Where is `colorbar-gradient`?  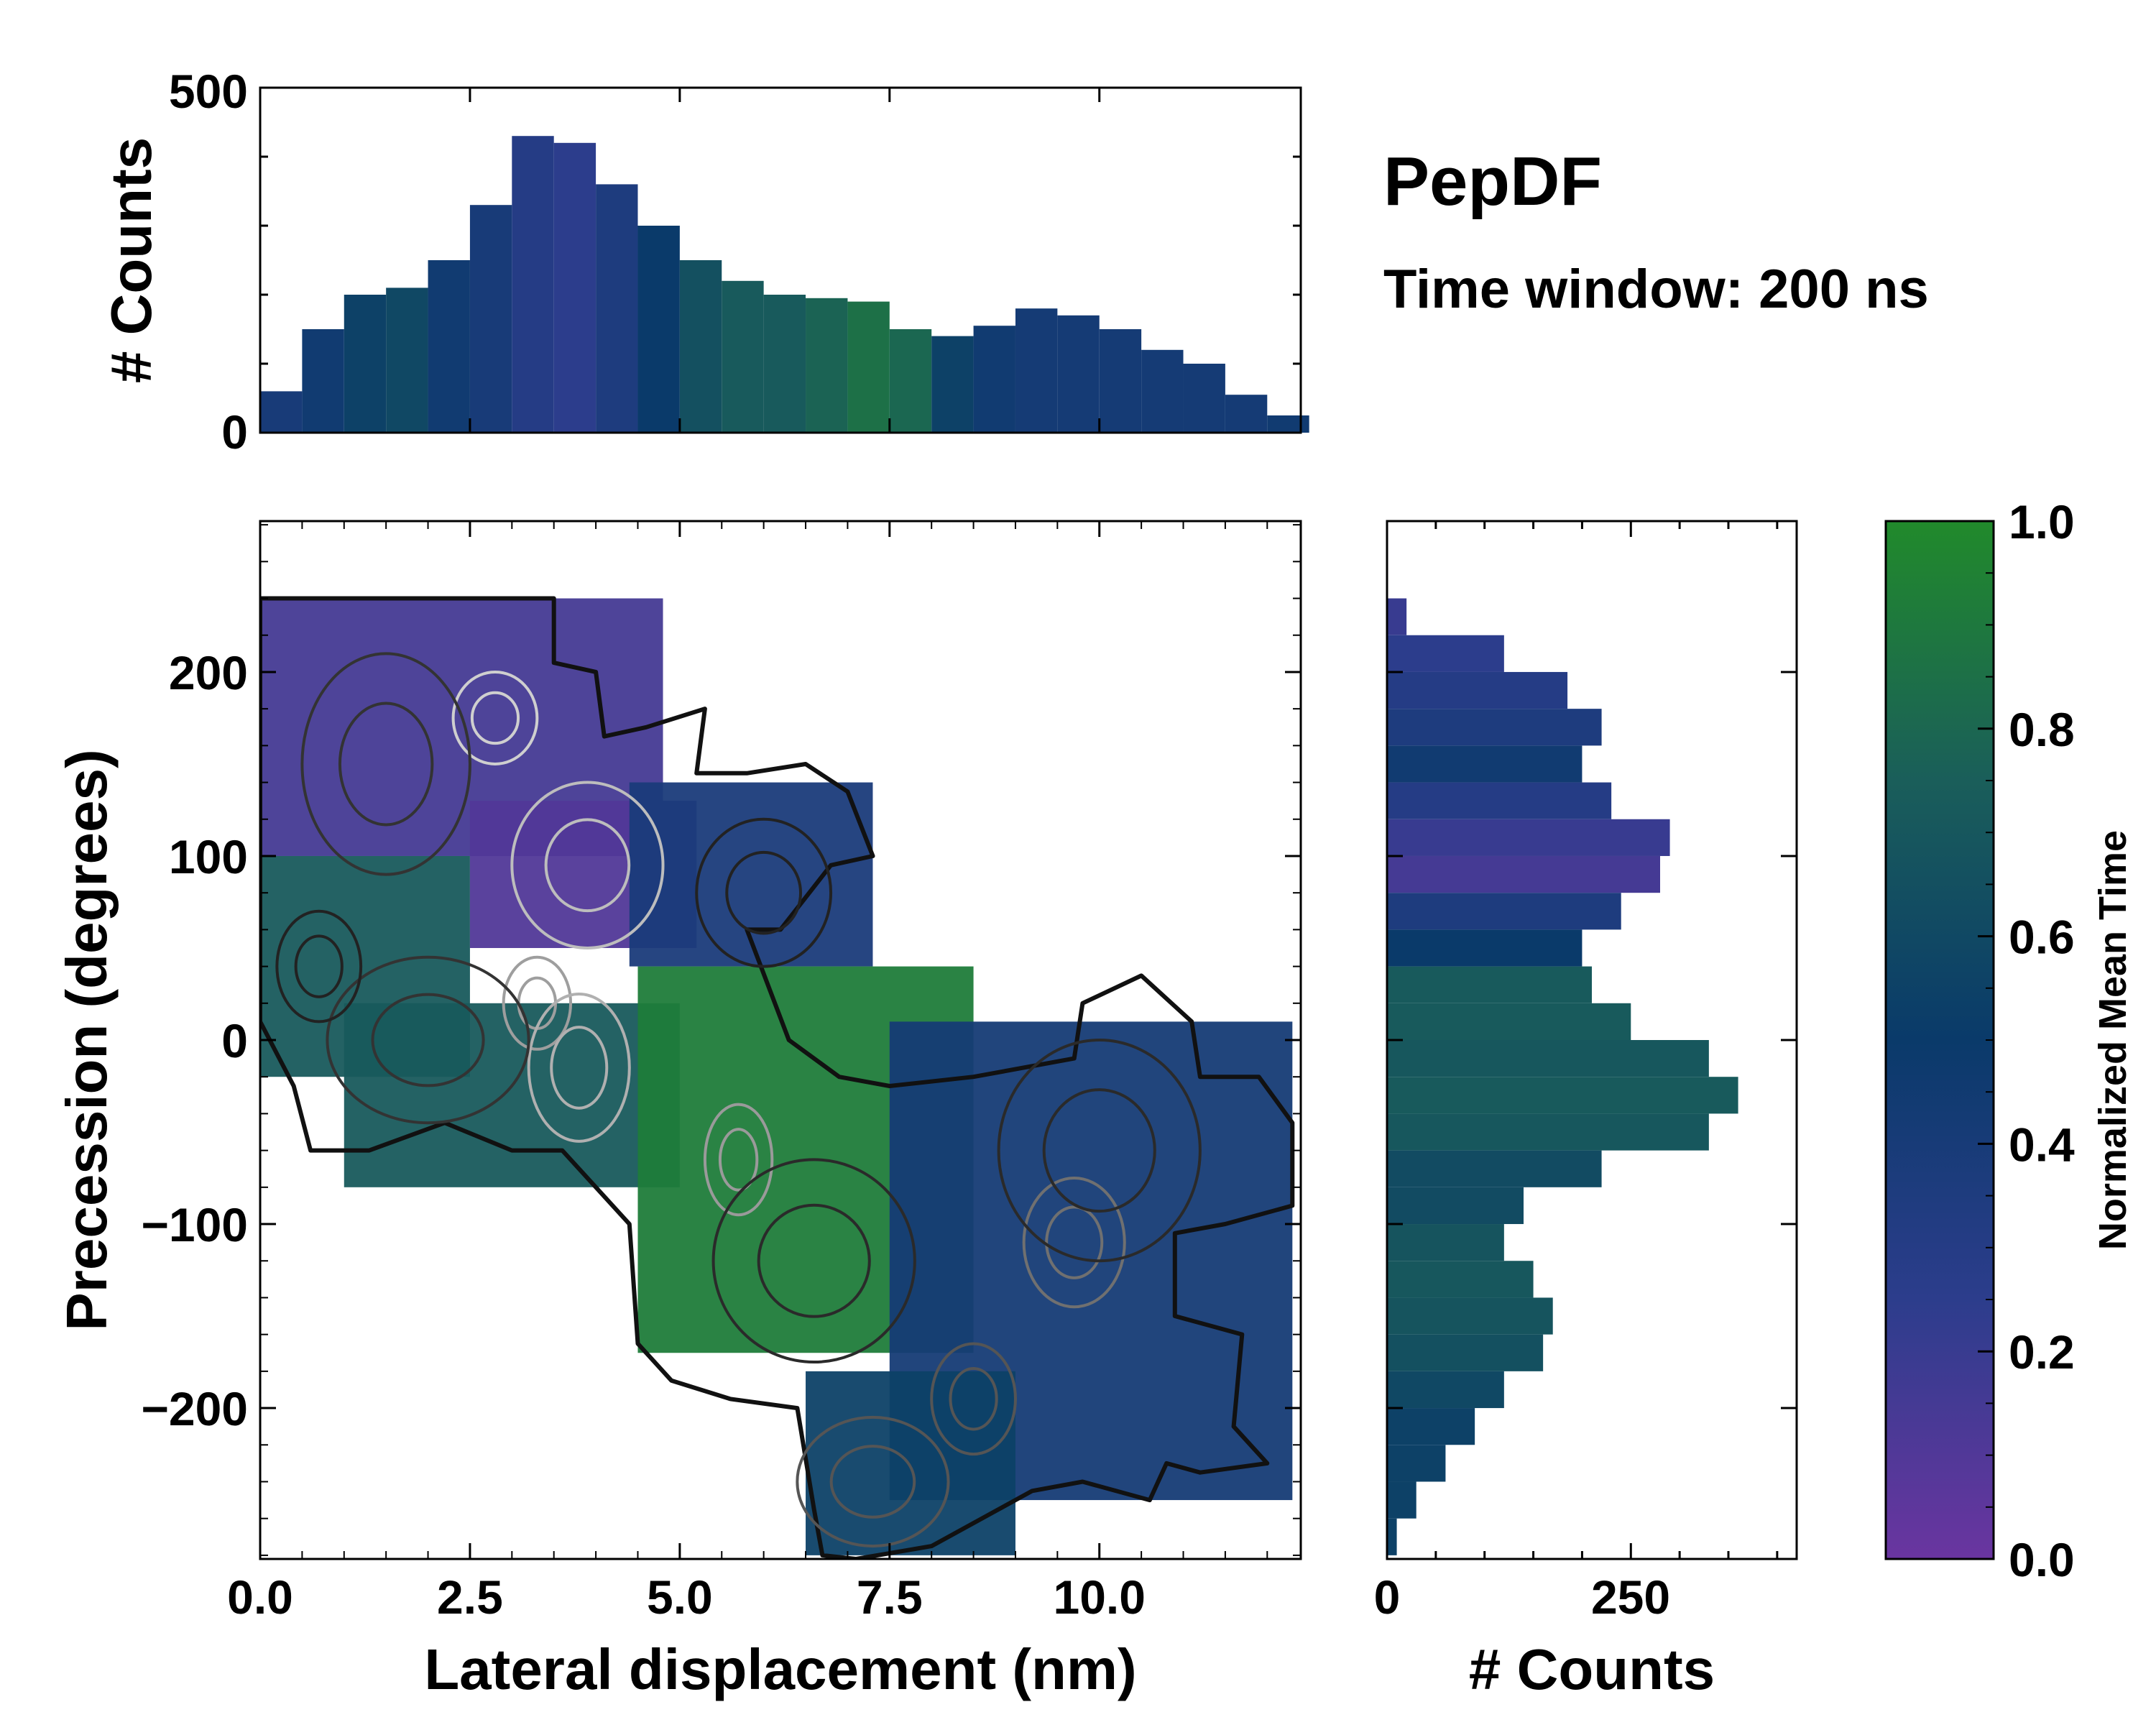
colorbar-gradient is located at coordinates (1939, 1040).